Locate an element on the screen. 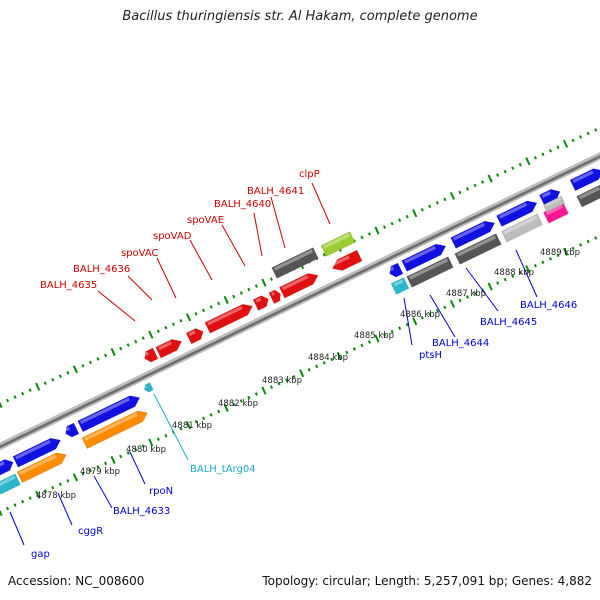  scale-label: 4887 kbp is located at coordinates (466, 294).